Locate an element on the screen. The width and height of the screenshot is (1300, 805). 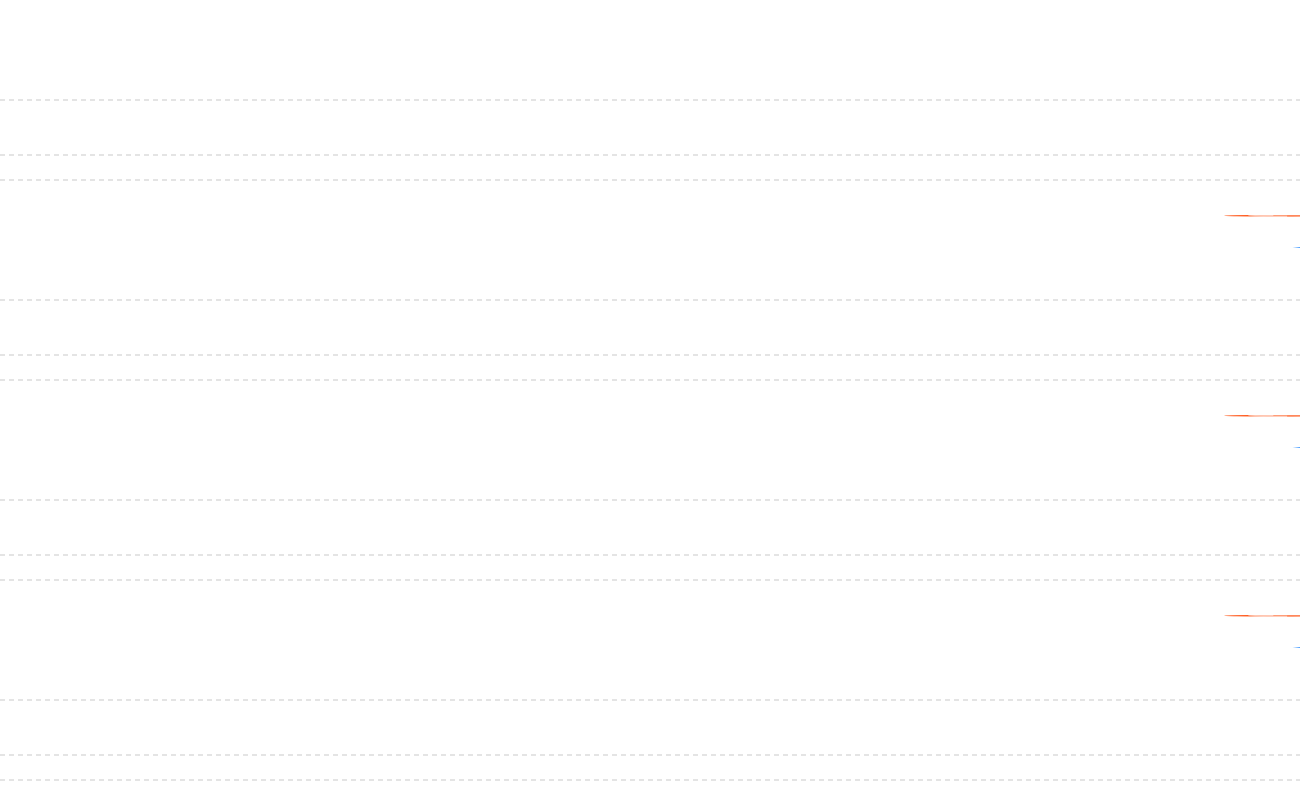
logo-row-3: GACTTCGATGACCGATATATGCTAATCGATGATACG is located at coordinates (1259, 707).